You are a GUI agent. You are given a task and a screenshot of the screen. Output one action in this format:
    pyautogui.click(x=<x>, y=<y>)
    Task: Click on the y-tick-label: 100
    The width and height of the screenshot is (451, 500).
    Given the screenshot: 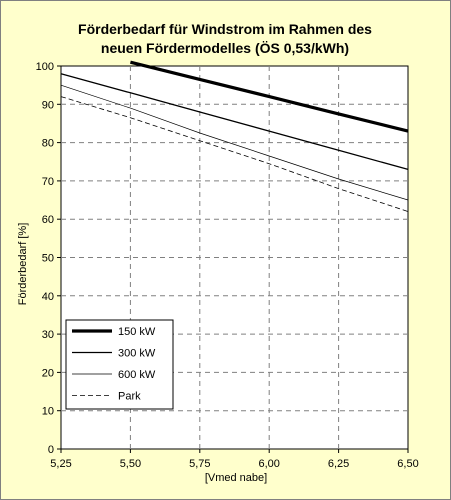 What is the action you would take?
    pyautogui.click(x=45, y=67)
    